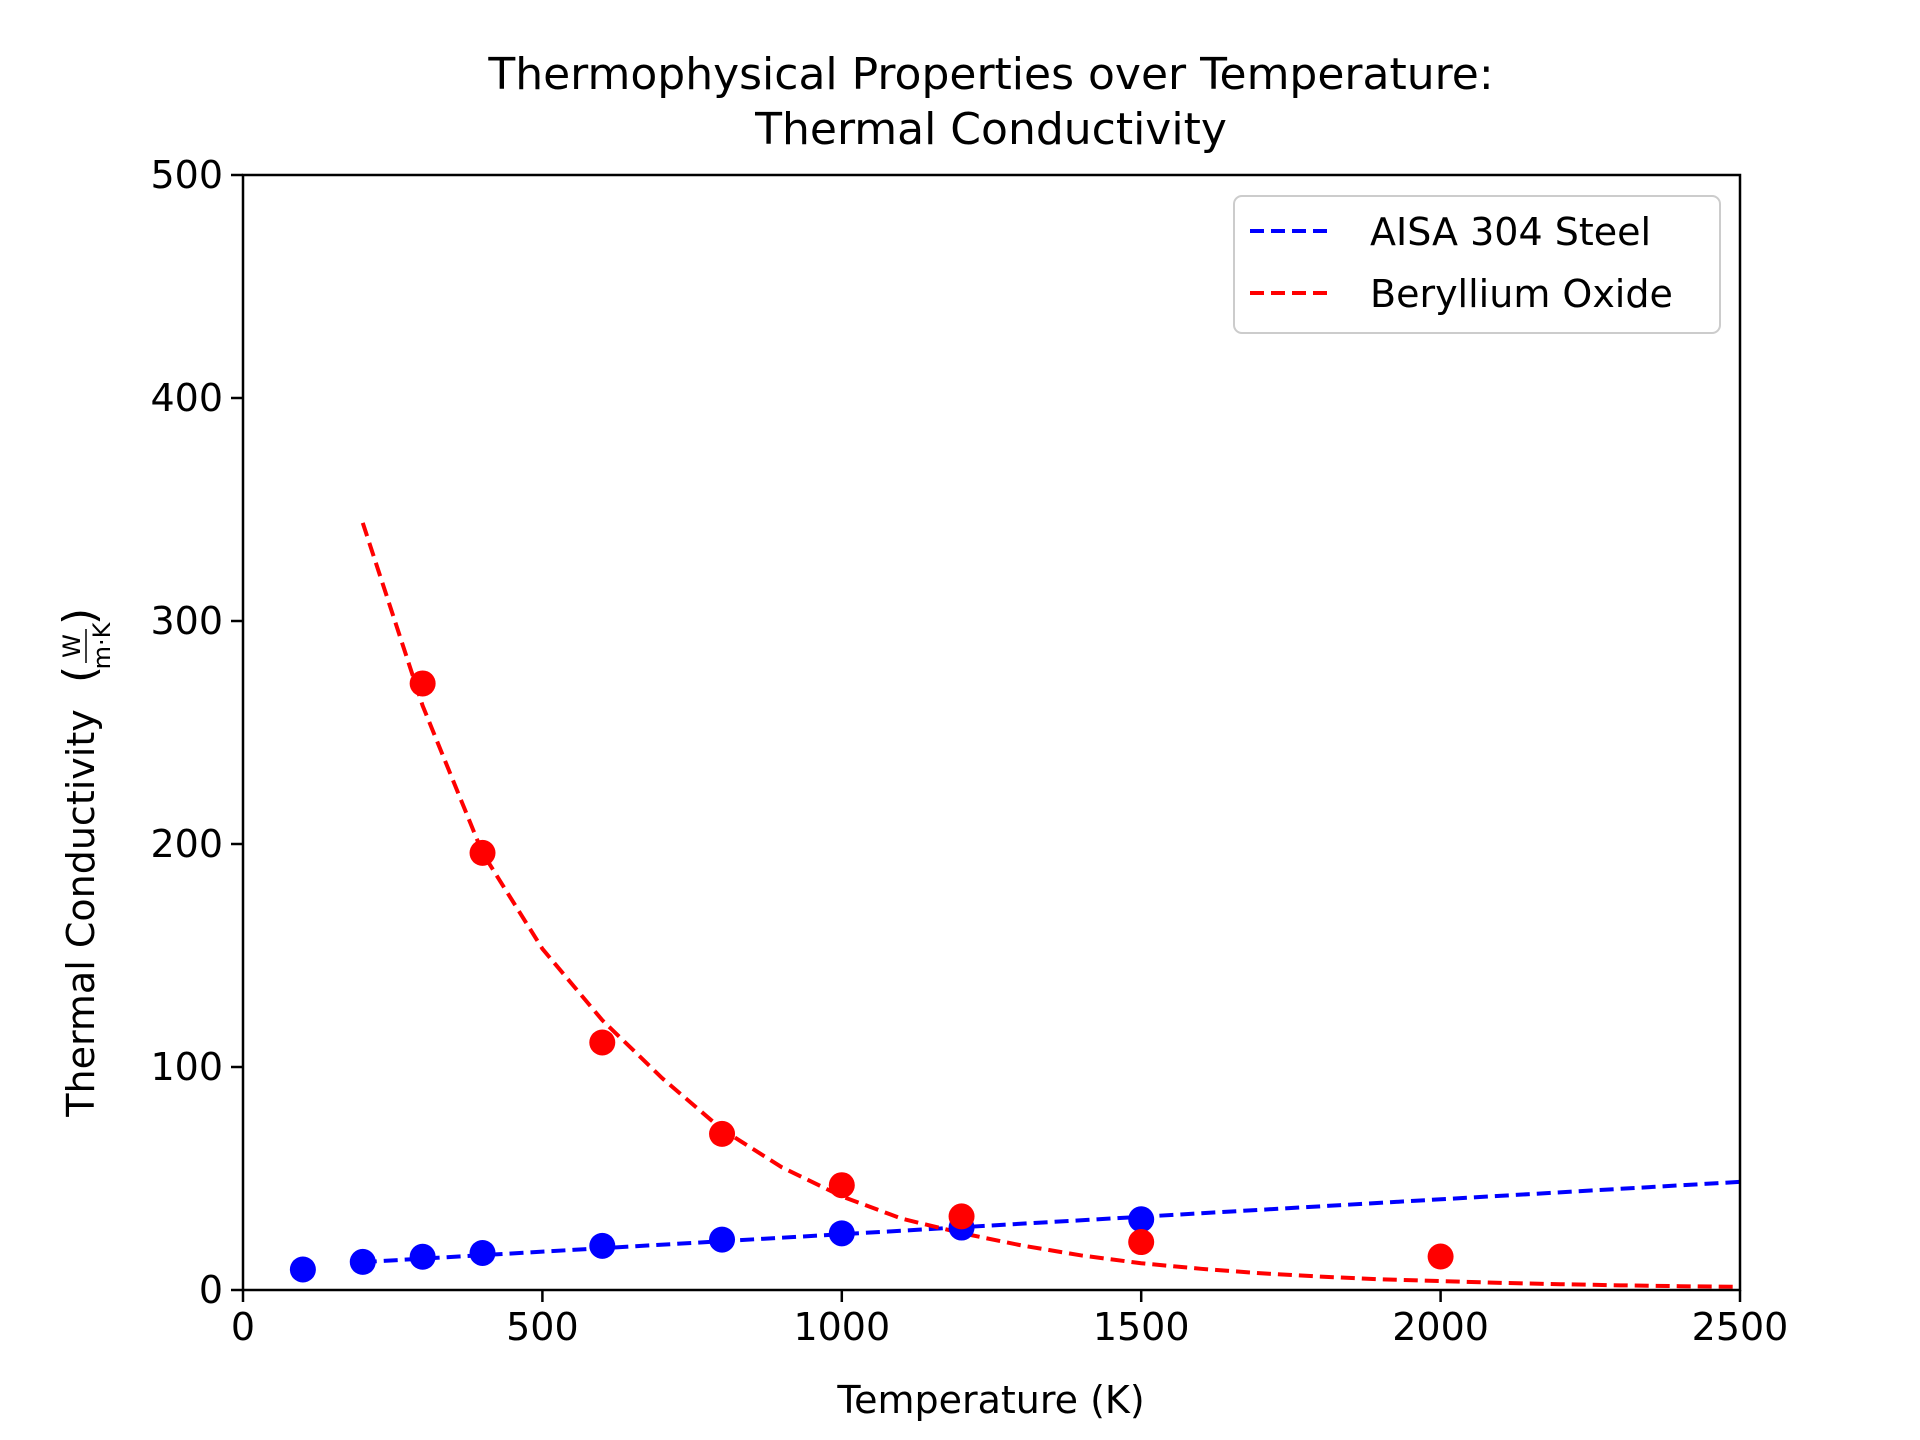 The width and height of the screenshot is (1920, 1440). Describe the element at coordinates (186, 621) in the screenshot. I see `y-tick-label: 300` at that location.